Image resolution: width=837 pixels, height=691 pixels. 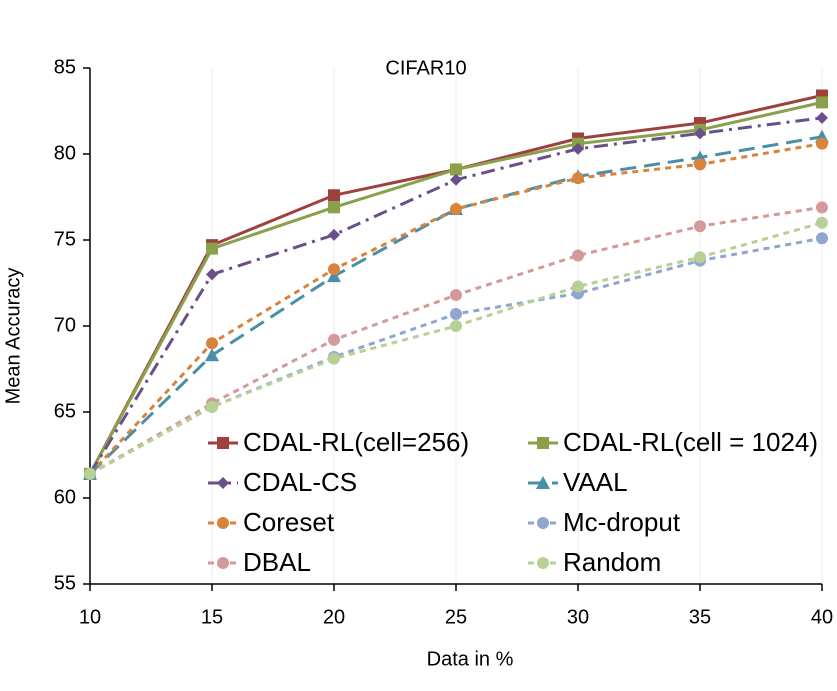 I want to click on x-tick-label: 20, so click(x=334, y=617).